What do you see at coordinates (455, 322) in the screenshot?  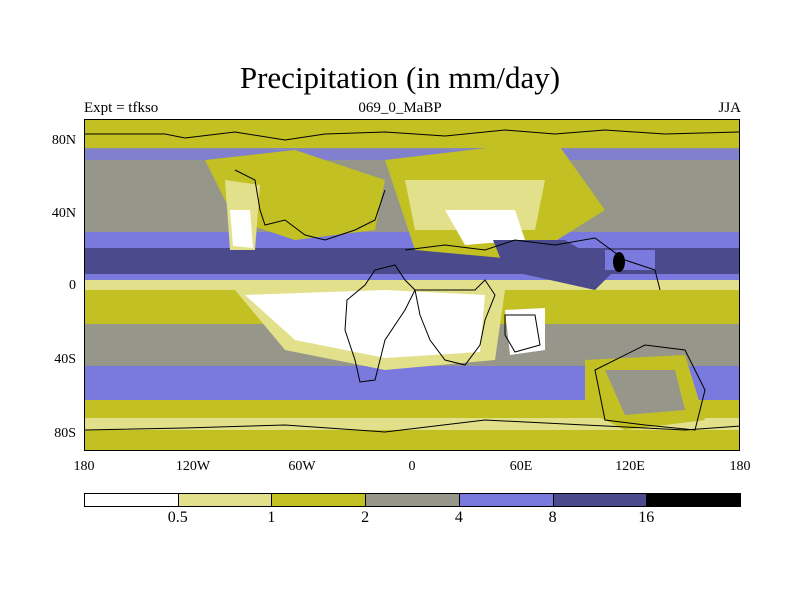 I see `africa-coastline` at bounding box center [455, 322].